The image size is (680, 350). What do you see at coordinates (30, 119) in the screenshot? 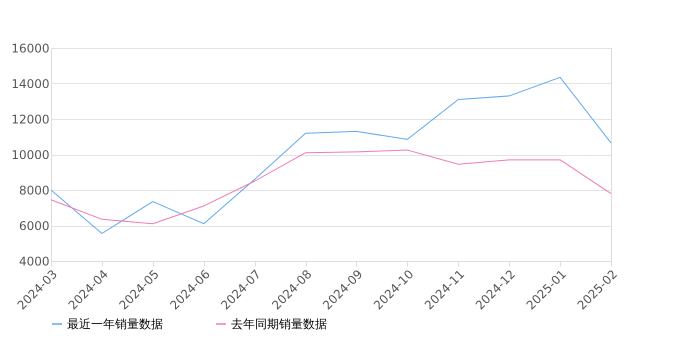
I see `y-tick-label: 12000` at bounding box center [30, 119].